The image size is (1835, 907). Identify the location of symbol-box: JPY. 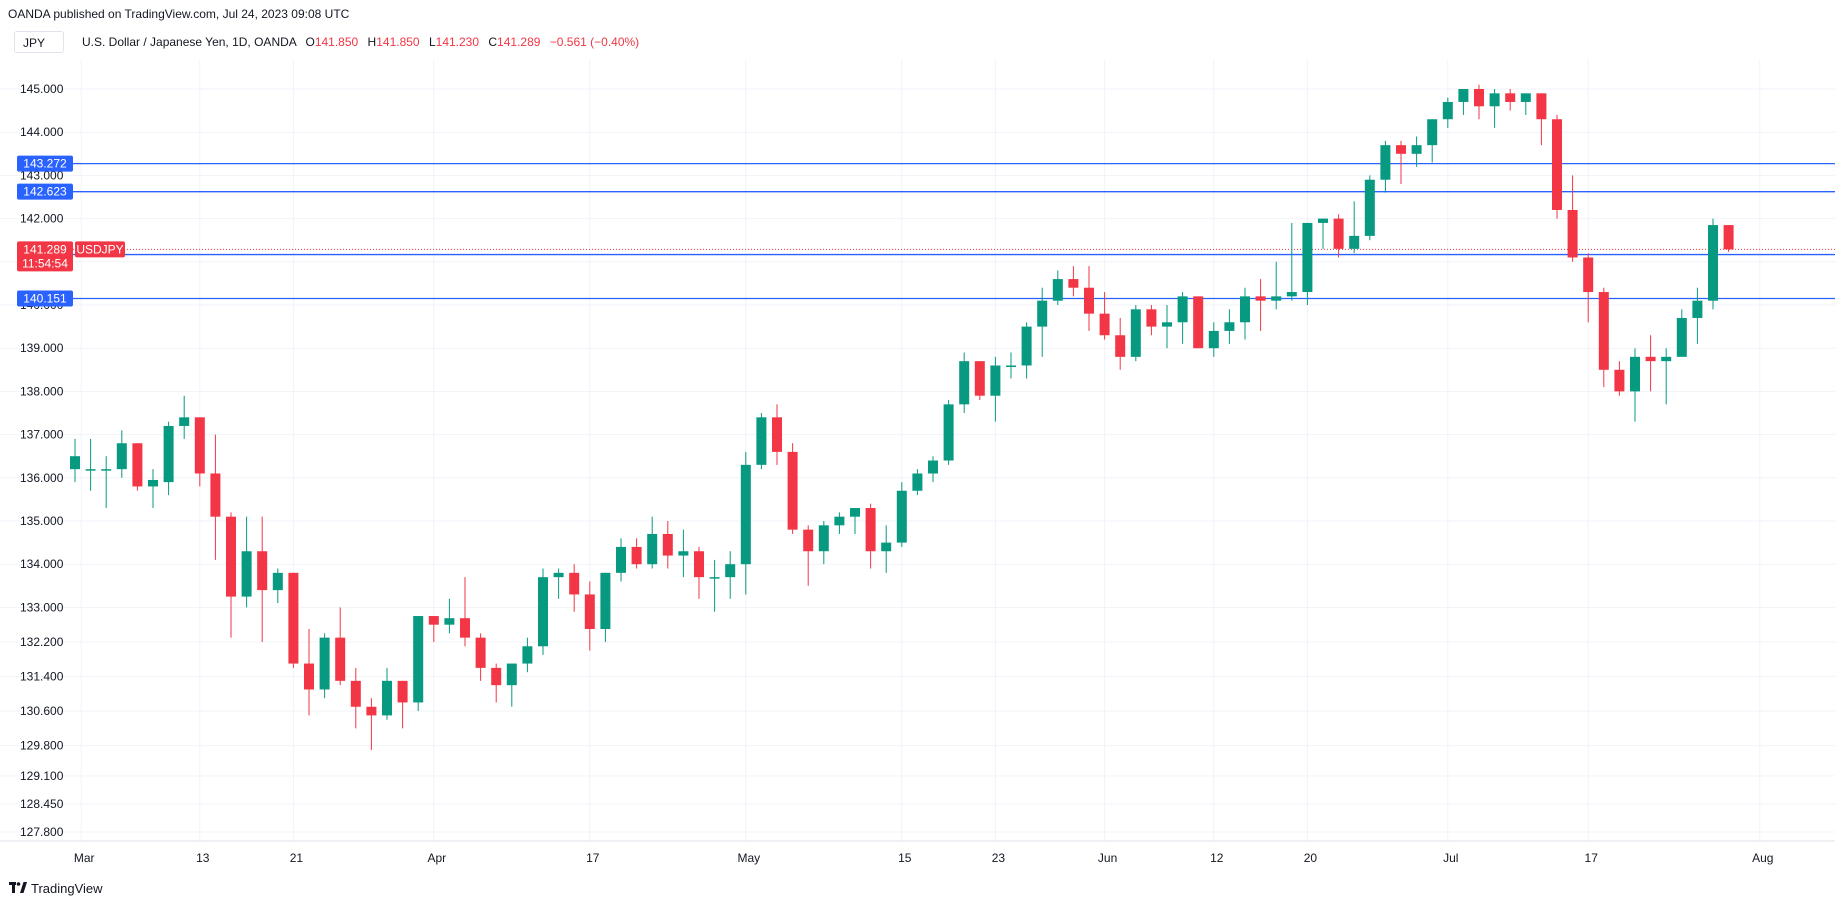
(39, 42).